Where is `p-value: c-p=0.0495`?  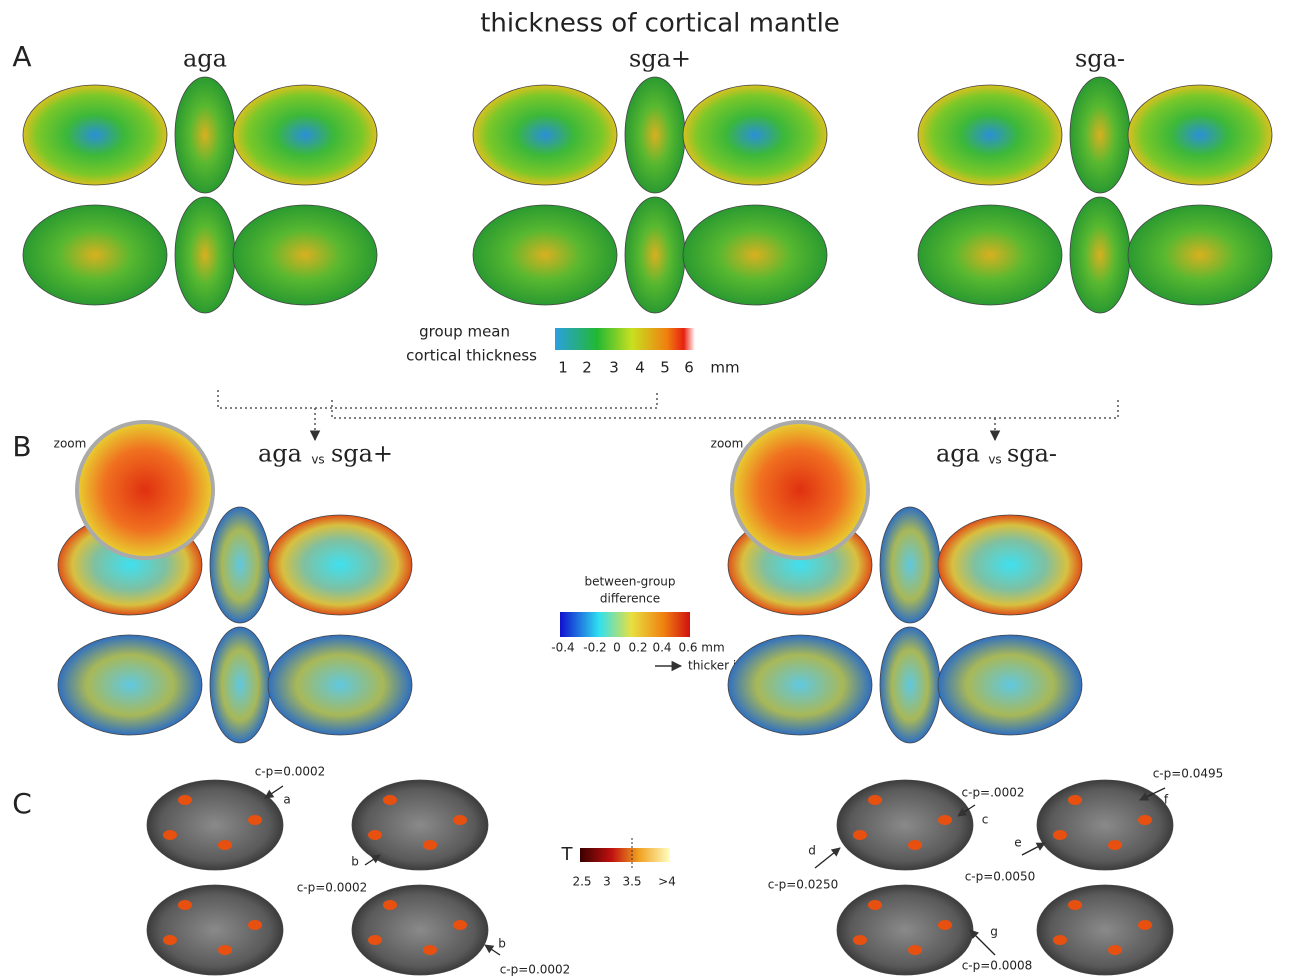
p-value: c-p=0.0495 is located at coordinates (1188, 774).